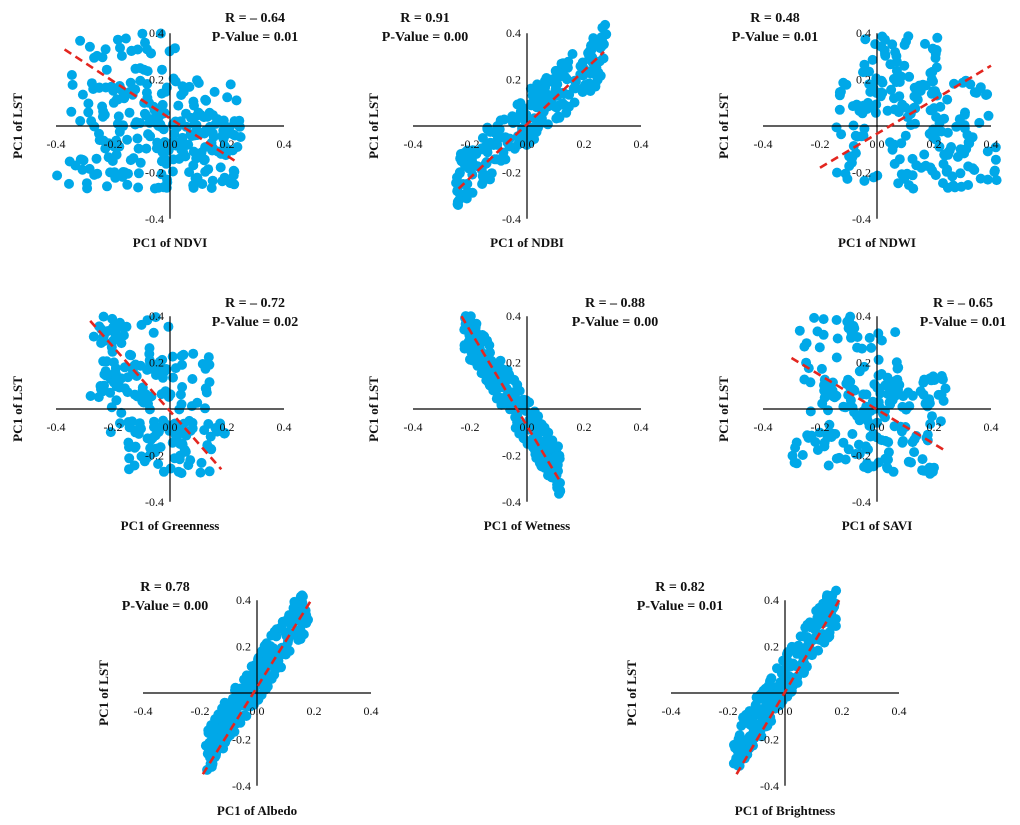  I want to click on wetness-trend-line, so click(511, 399).